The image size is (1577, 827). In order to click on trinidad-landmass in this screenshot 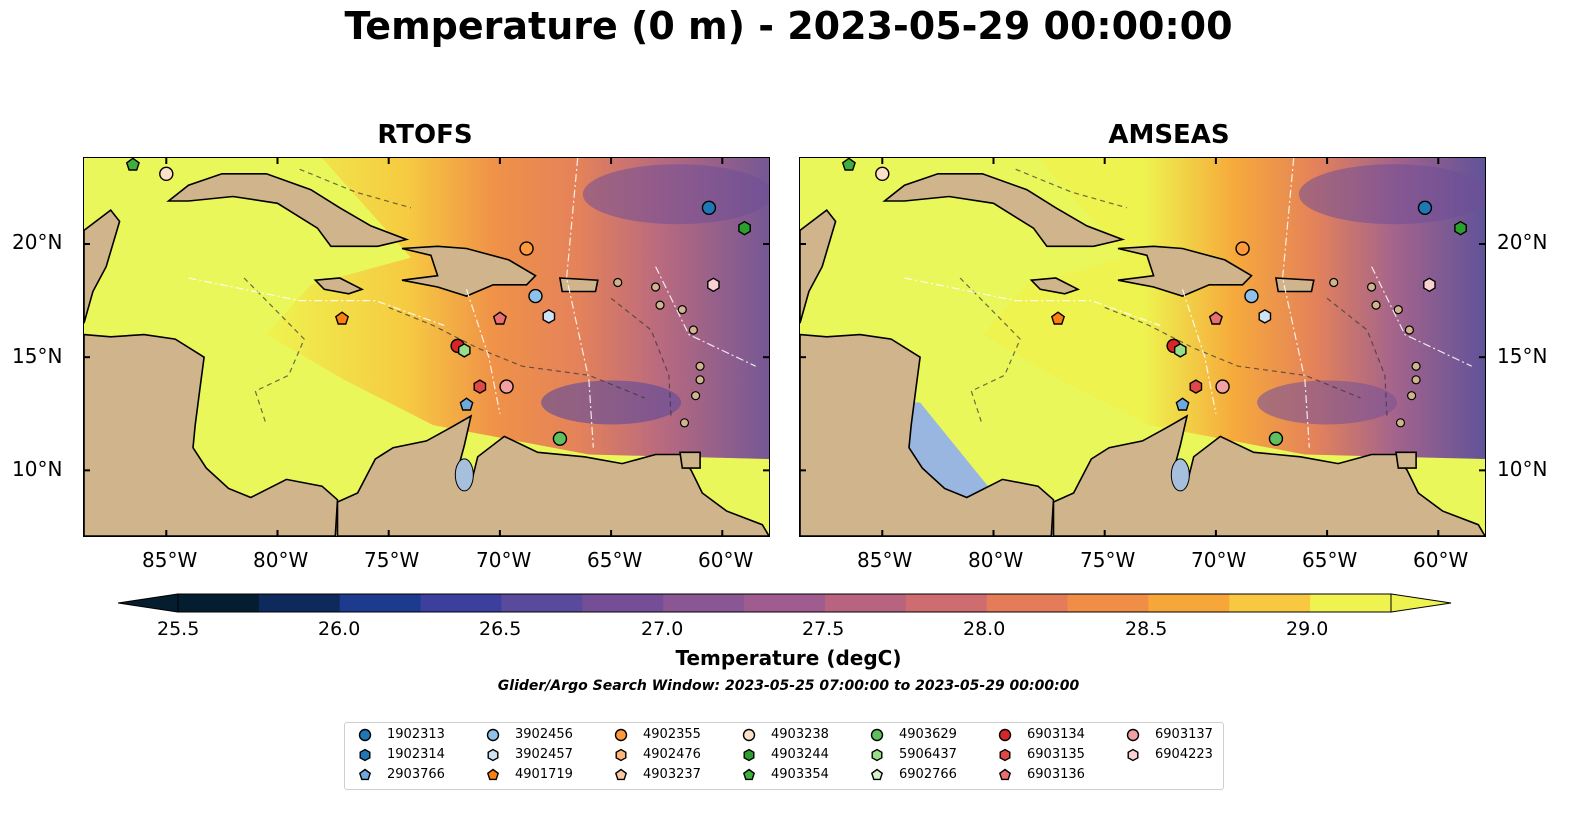, I will do `click(690, 460)`.